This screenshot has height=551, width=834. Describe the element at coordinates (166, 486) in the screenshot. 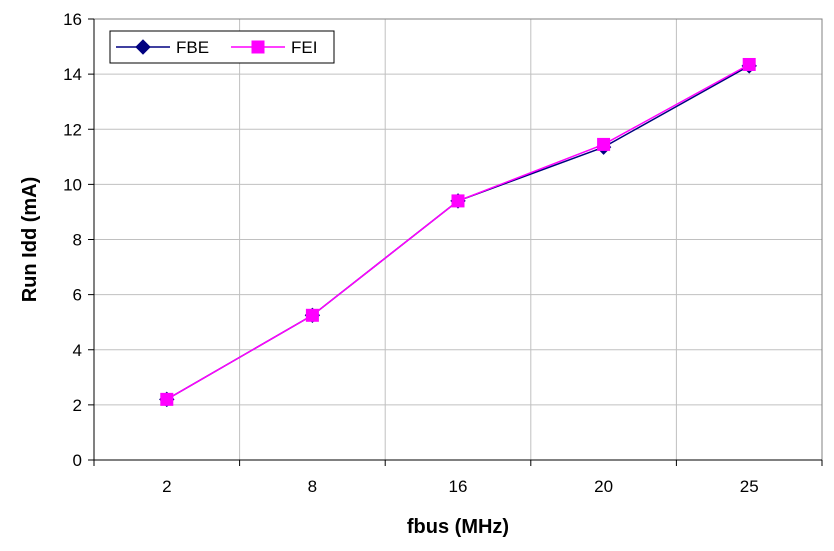

I see `x-tick-label: 2` at that location.